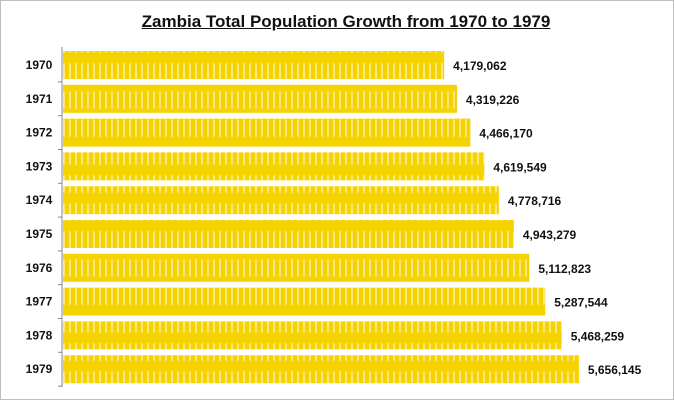 The height and width of the screenshot is (400, 674). What do you see at coordinates (321, 369) in the screenshot?
I see `bar-1979` at bounding box center [321, 369].